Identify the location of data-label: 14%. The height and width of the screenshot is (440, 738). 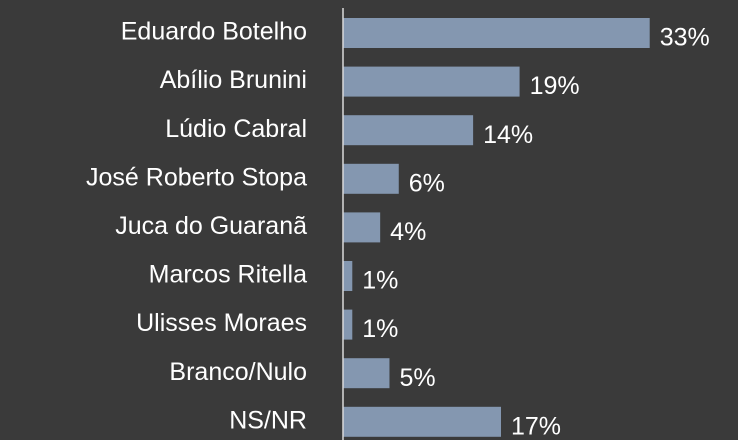
(508, 135).